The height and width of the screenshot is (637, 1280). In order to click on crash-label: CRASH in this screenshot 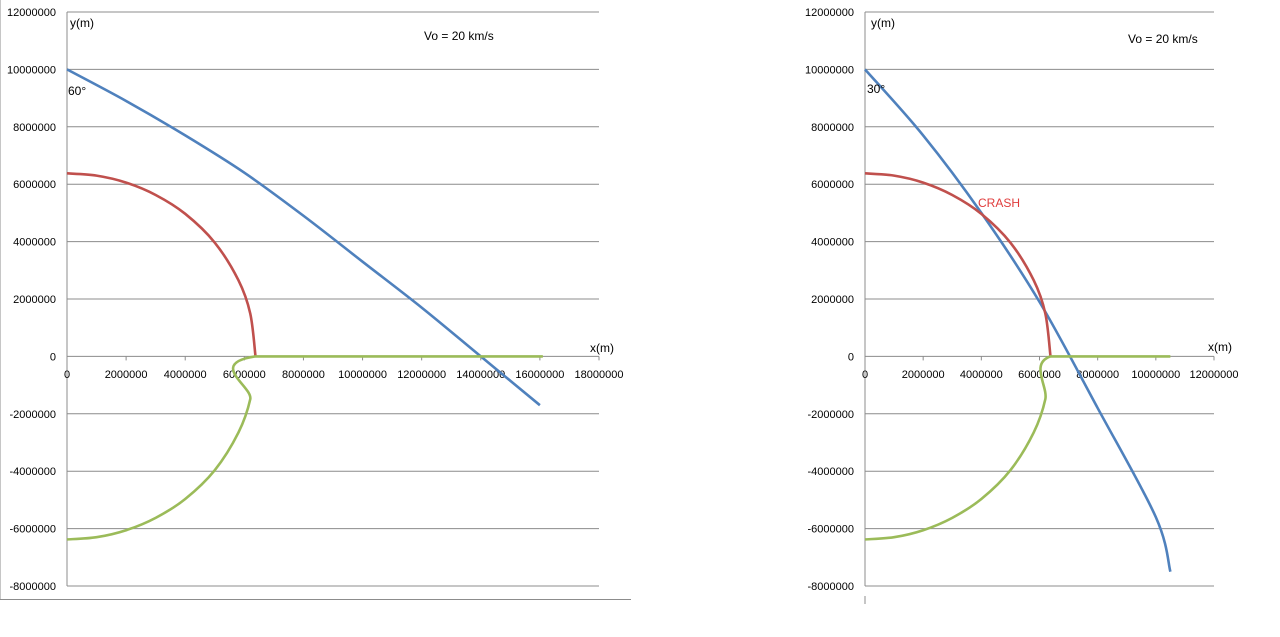, I will do `click(999, 203)`.